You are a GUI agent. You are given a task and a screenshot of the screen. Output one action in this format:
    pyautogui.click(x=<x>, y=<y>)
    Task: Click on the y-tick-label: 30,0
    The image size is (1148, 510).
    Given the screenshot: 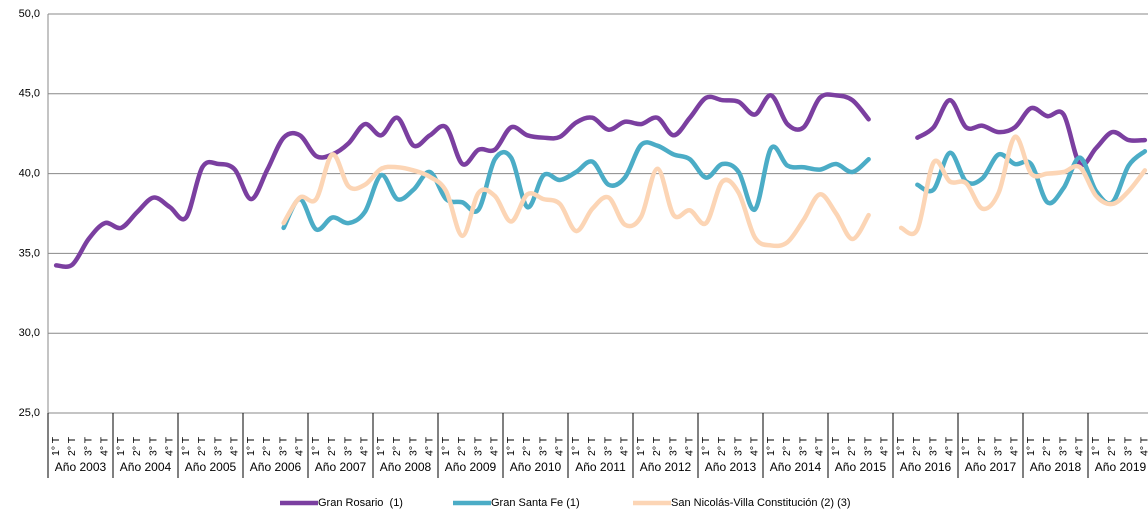 What is the action you would take?
    pyautogui.click(x=29, y=333)
    